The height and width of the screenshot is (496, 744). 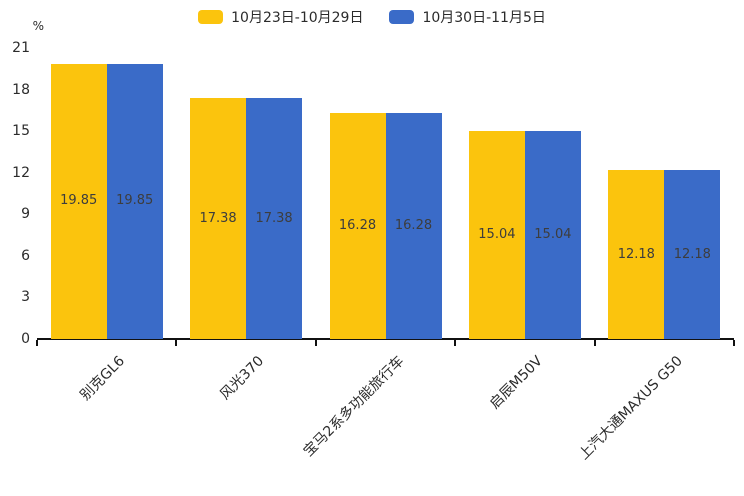 What do you see at coordinates (25, 214) in the screenshot?
I see `y-tick-label: 9` at bounding box center [25, 214].